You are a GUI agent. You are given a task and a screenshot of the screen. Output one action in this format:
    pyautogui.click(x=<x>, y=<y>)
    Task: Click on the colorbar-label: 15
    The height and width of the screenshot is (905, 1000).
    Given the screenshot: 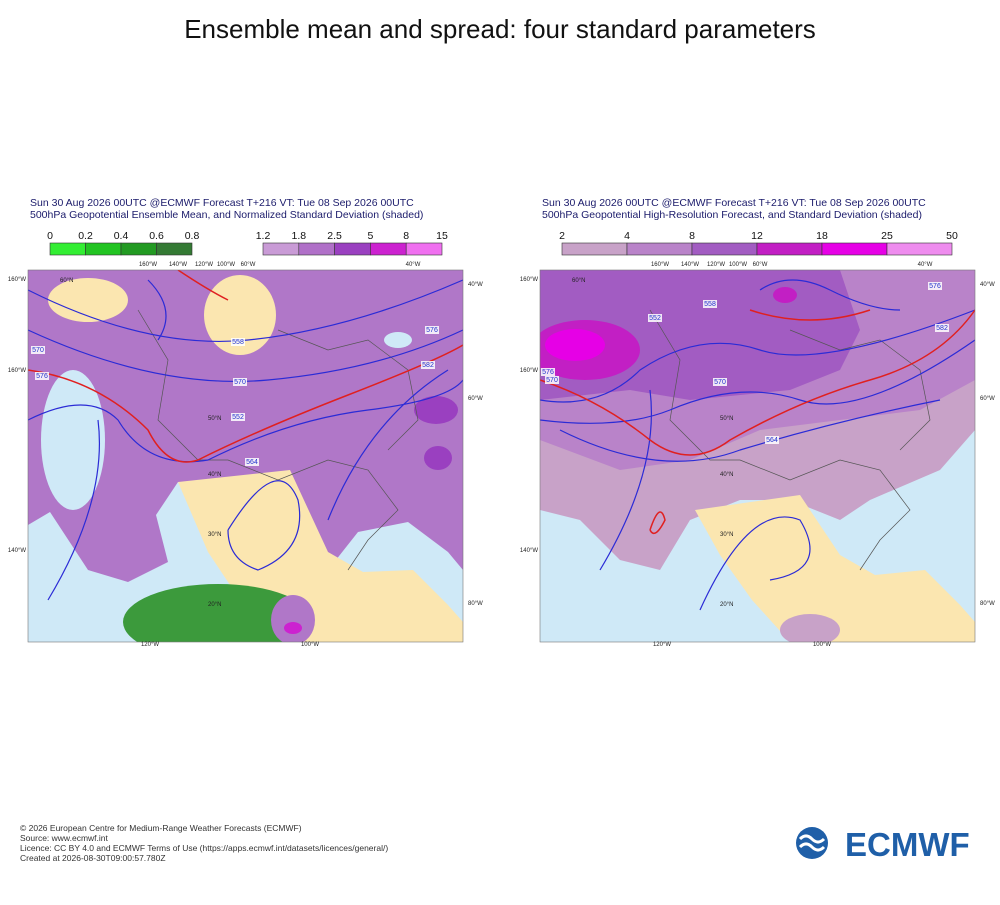 What is the action you would take?
    pyautogui.click(x=442, y=236)
    